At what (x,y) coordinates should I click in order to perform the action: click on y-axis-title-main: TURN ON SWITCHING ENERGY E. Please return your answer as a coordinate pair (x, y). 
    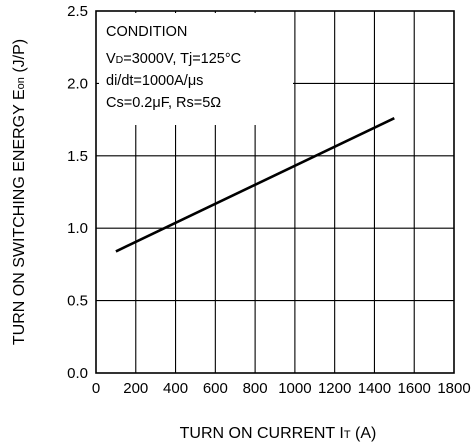
    Looking at the image, I should click on (19, 217).